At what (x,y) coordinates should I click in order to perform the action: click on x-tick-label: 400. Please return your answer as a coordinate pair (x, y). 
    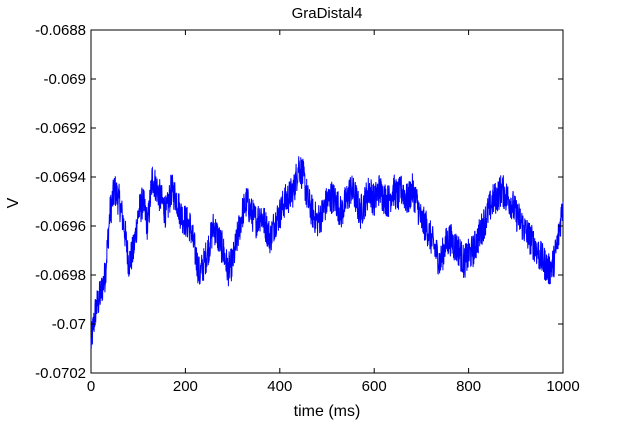
    Looking at the image, I should click on (279, 386).